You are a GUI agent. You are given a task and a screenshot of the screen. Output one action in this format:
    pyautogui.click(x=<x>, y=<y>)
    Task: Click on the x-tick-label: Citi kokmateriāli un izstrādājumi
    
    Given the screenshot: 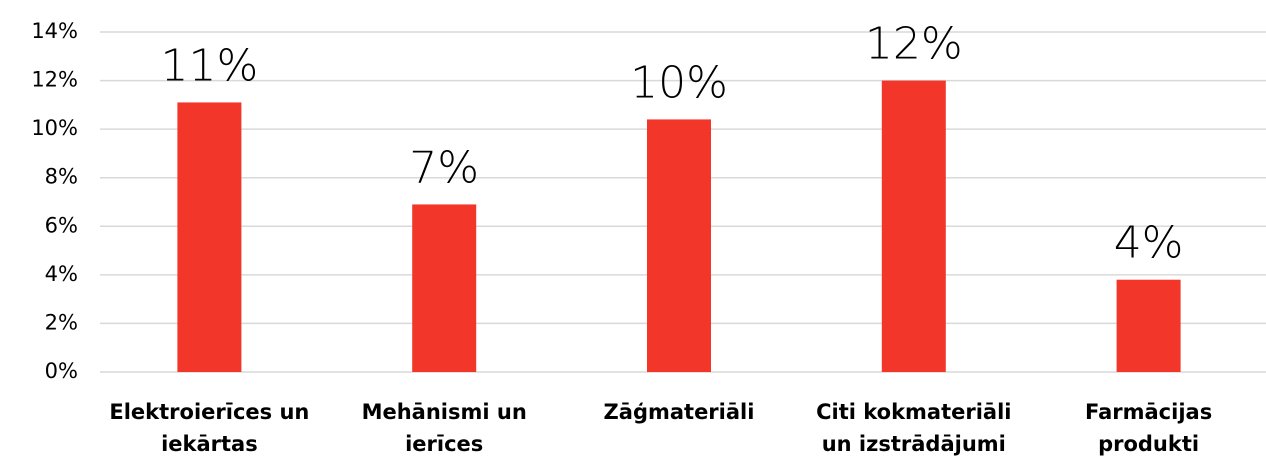 What is the action you would take?
    pyautogui.click(x=914, y=428)
    